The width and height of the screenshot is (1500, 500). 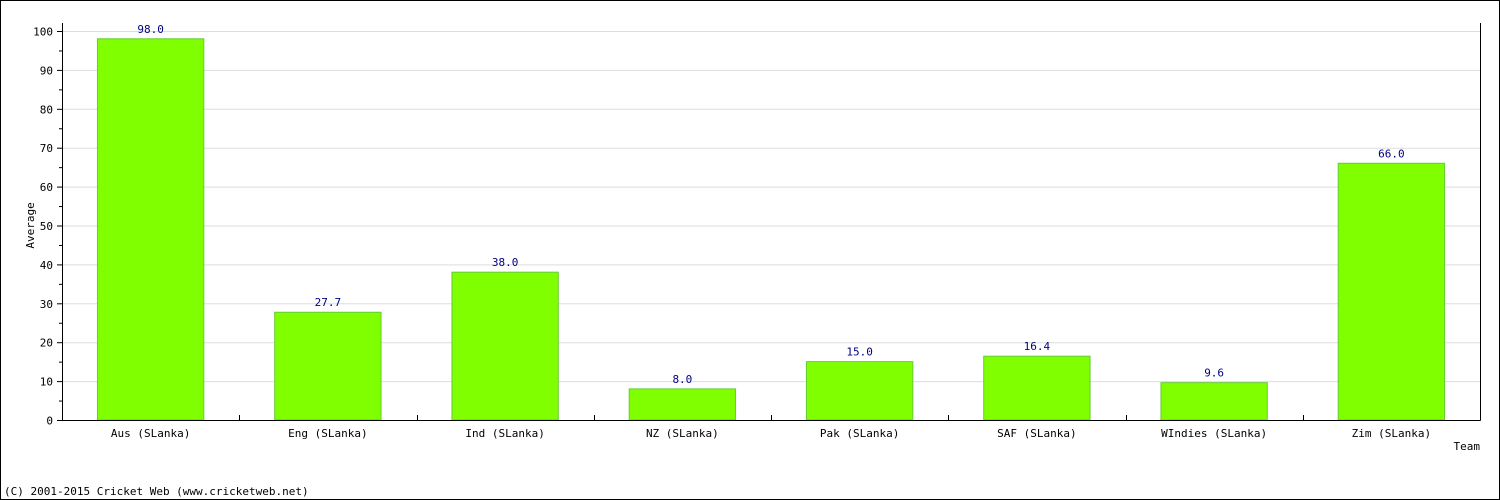 I want to click on data-label: 16.4, so click(x=1037, y=346).